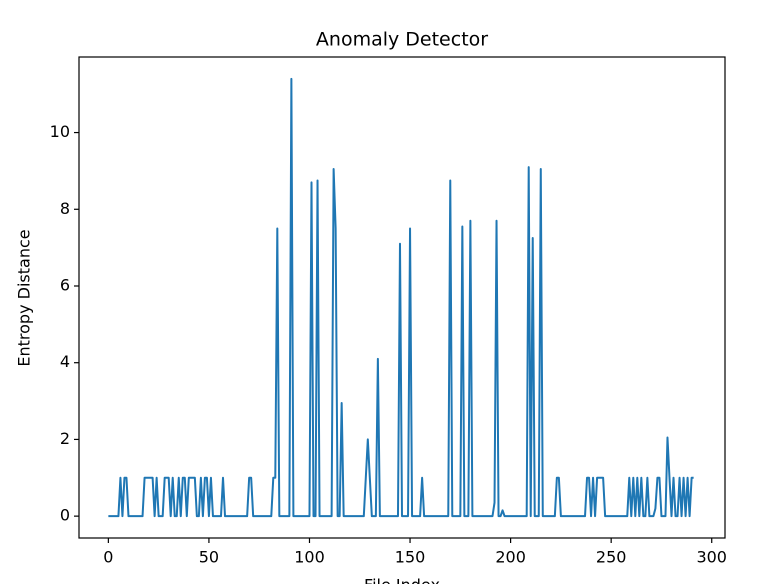 The height and width of the screenshot is (584, 774). What do you see at coordinates (60, 131) in the screenshot?
I see `y-tick-label: 10` at bounding box center [60, 131].